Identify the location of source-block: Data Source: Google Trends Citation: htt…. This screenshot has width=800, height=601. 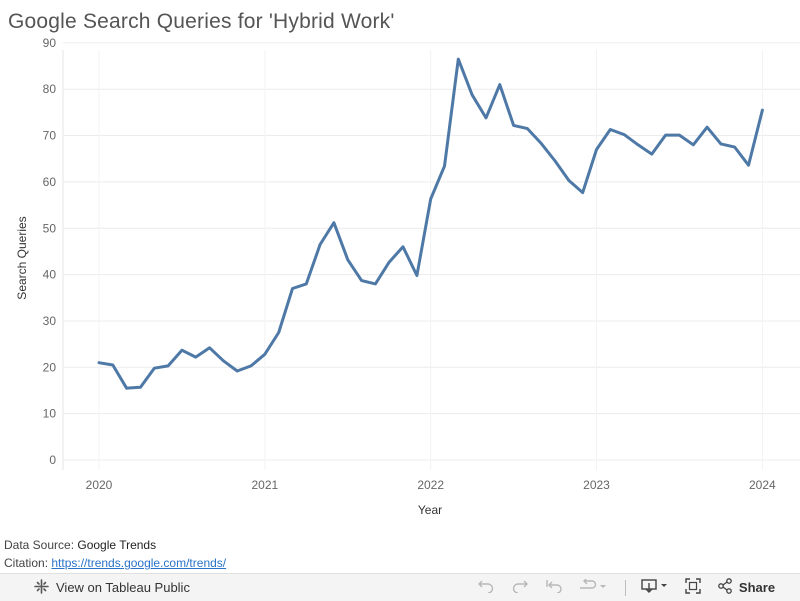
(115, 554).